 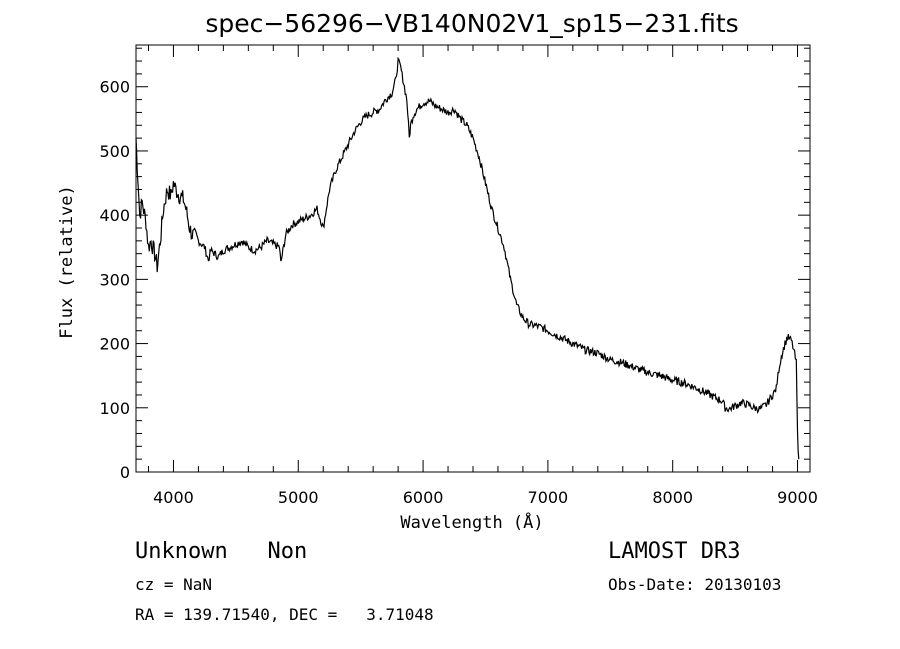 What do you see at coordinates (114, 87) in the screenshot?
I see `y-tick-label: 600` at bounding box center [114, 87].